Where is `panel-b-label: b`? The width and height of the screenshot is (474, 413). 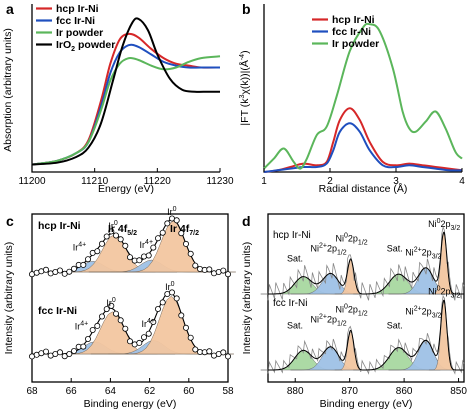
panel-b-label: b is located at coordinates (246, 9).